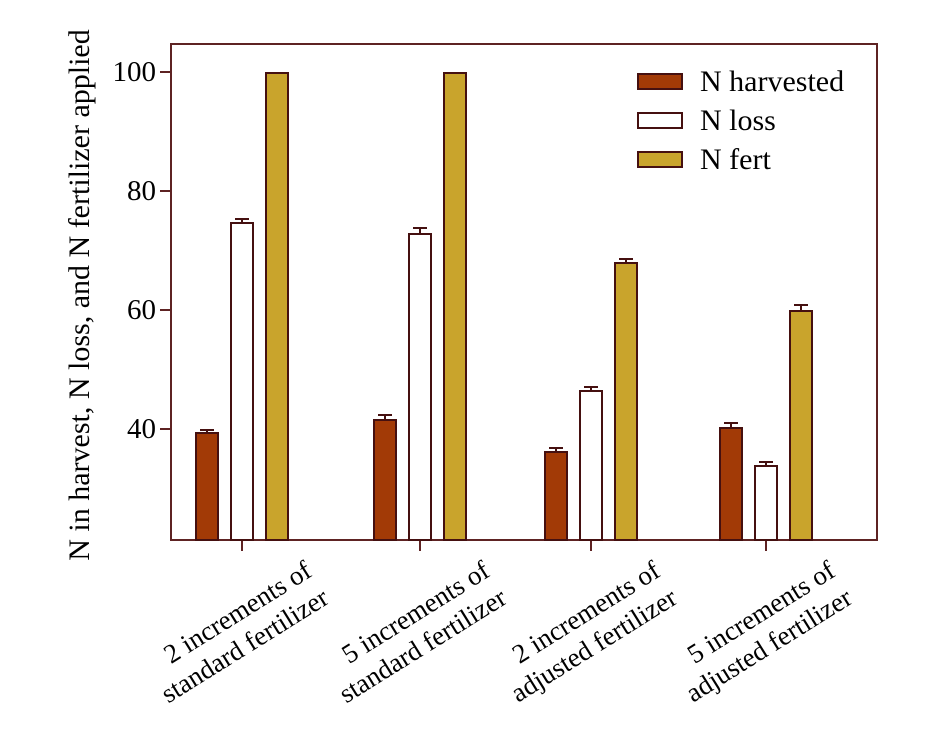  I want to click on y-tick-label: 100, so click(134, 72).